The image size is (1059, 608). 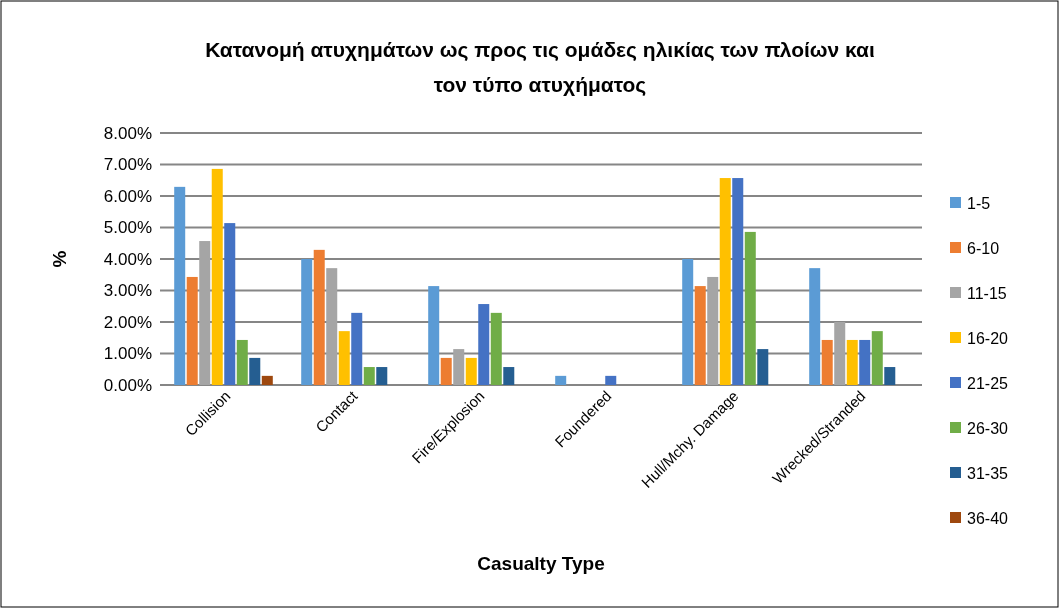 What do you see at coordinates (127, 322) in the screenshot?
I see `y-tick-label: 2.00%` at bounding box center [127, 322].